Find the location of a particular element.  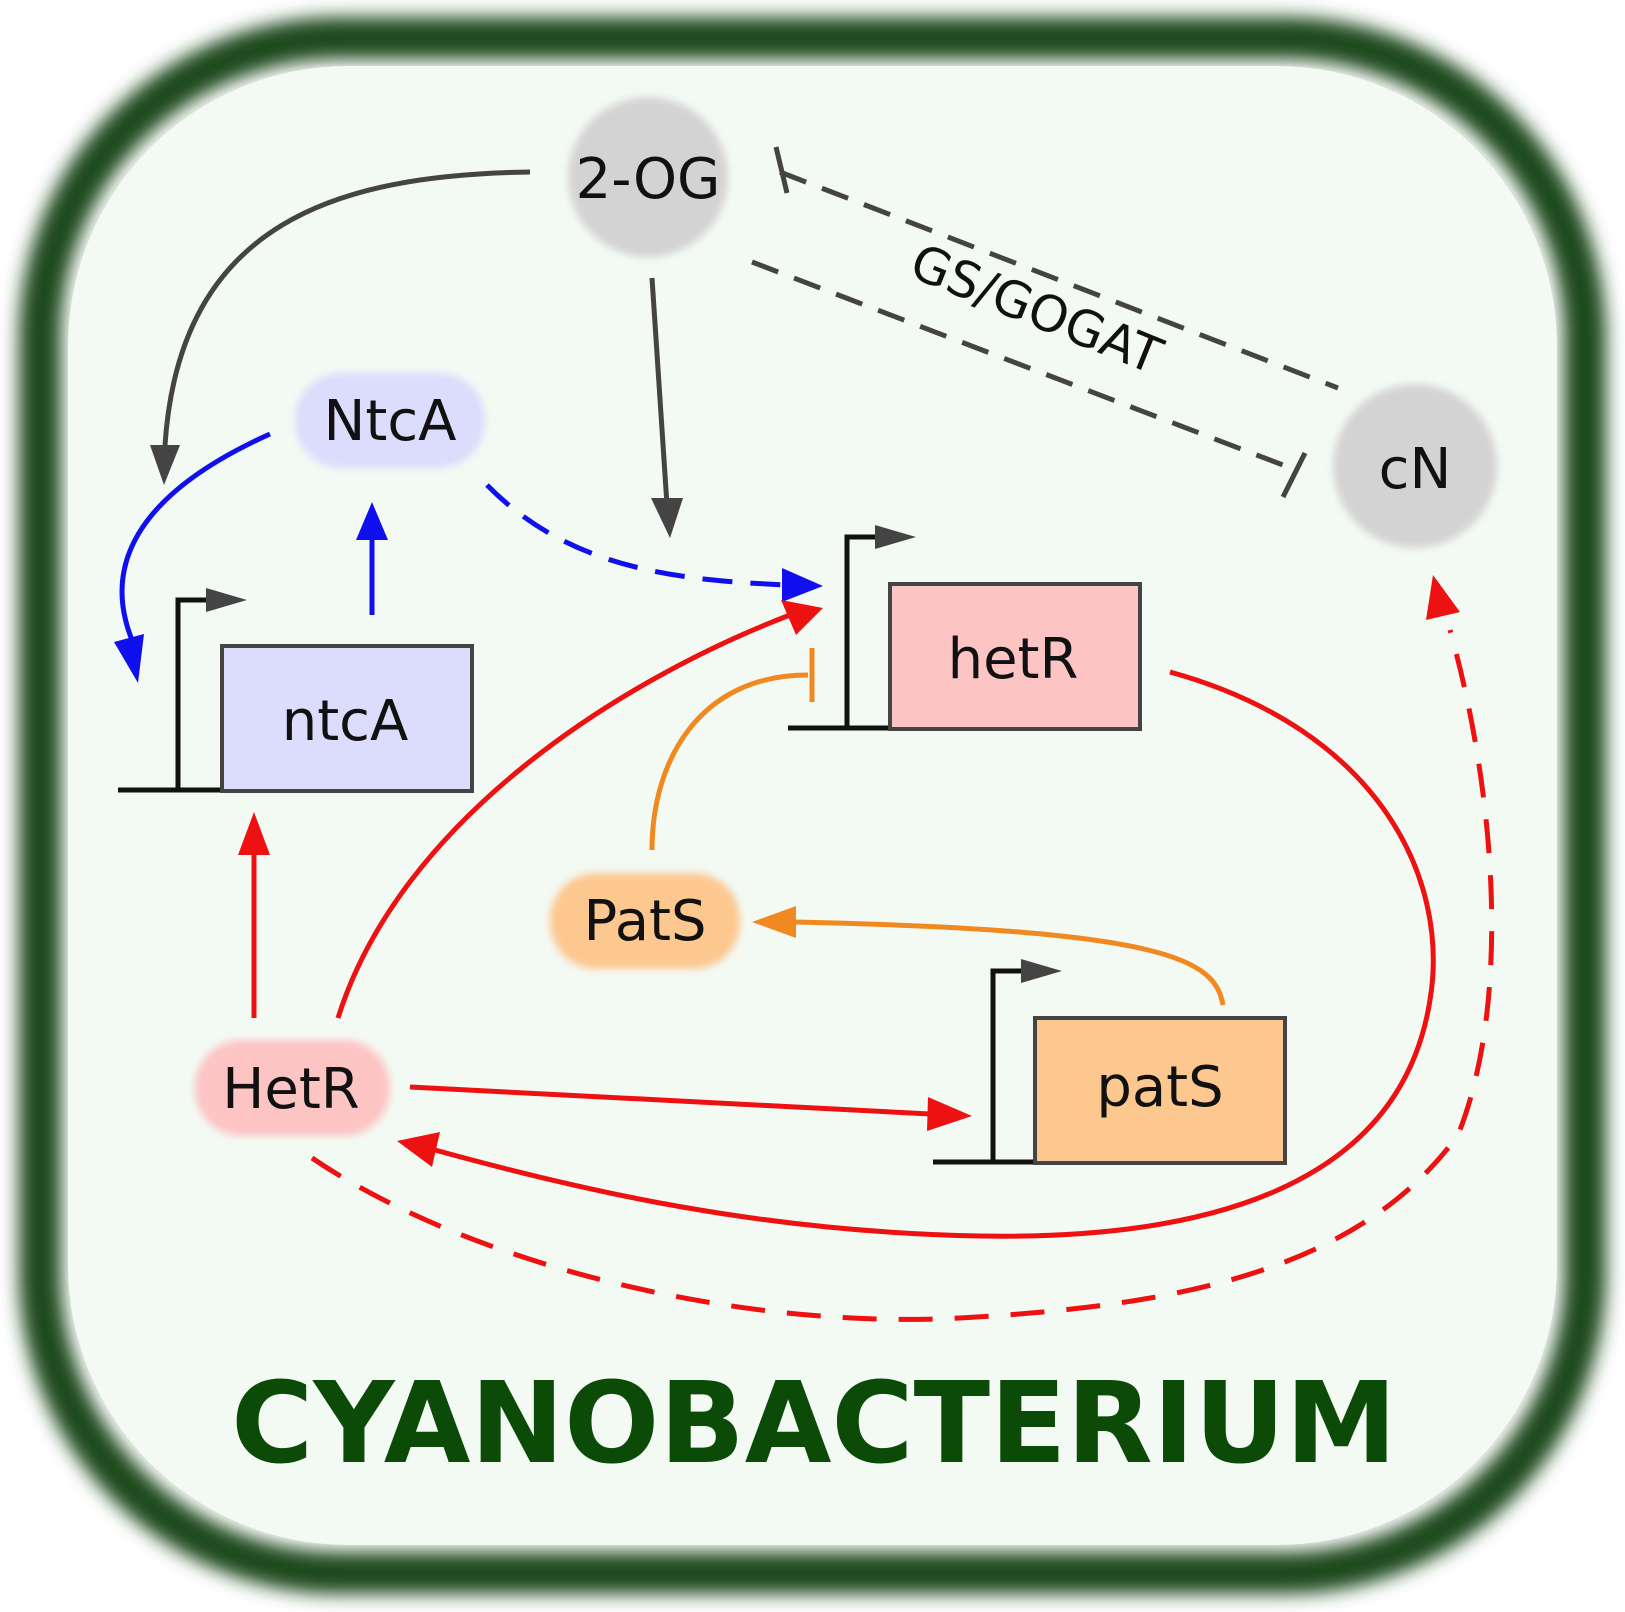

gene-pats: patS is located at coordinates (1110, 1062).